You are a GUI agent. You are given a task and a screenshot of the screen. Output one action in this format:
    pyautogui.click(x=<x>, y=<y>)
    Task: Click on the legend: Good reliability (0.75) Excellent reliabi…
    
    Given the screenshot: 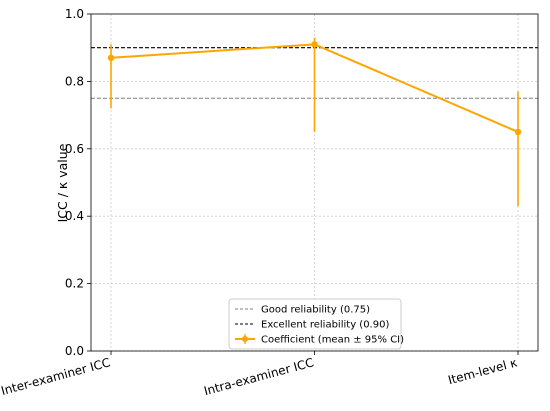 What is the action you would take?
    pyautogui.click(x=316, y=324)
    